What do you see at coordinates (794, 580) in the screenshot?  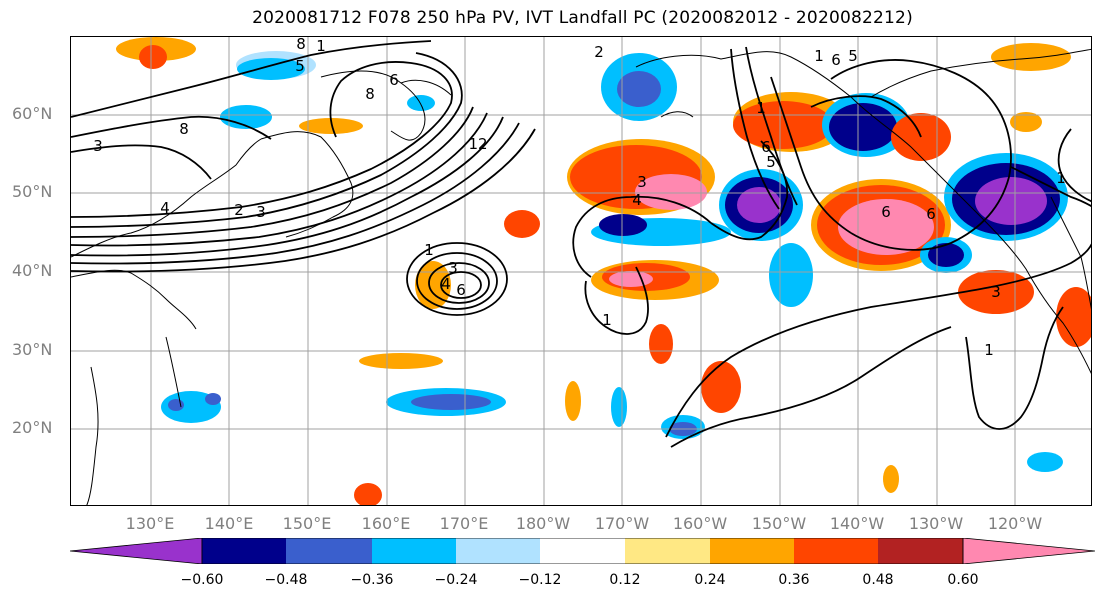 I see `colorbar-tick-label: 0.36` at bounding box center [794, 580].